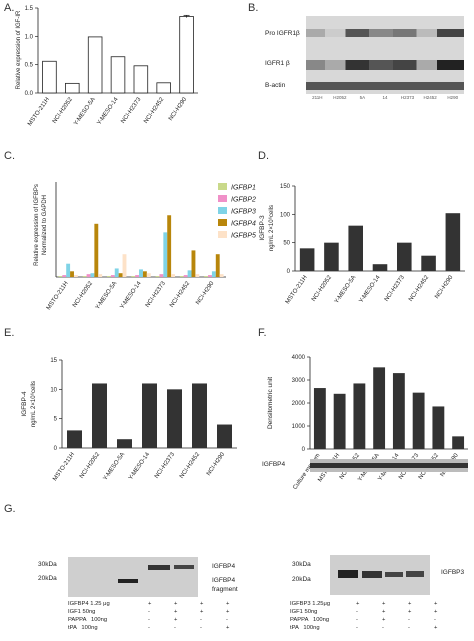  Describe the element at coordinates (9, 333) in the screenshot. I see `panel-letter-e: E.` at that location.